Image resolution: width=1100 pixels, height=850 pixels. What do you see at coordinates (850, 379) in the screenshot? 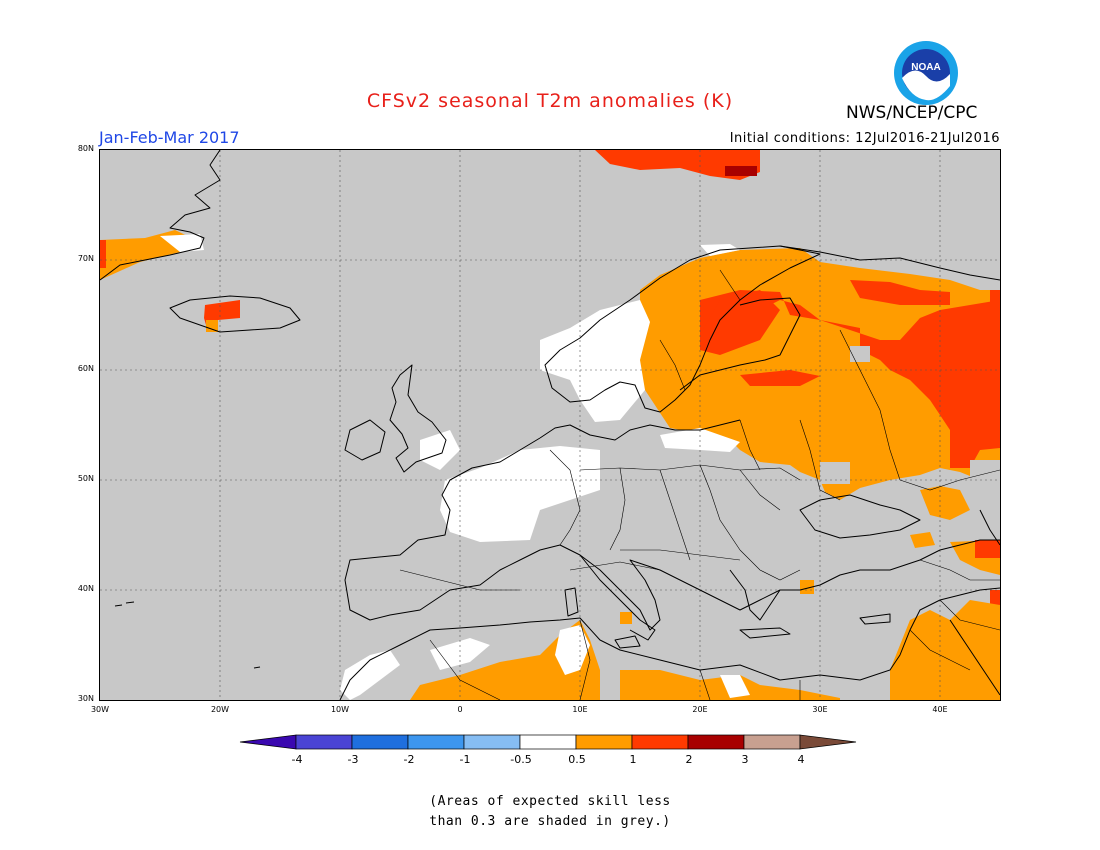
I see `red-russia` at bounding box center [850, 379].